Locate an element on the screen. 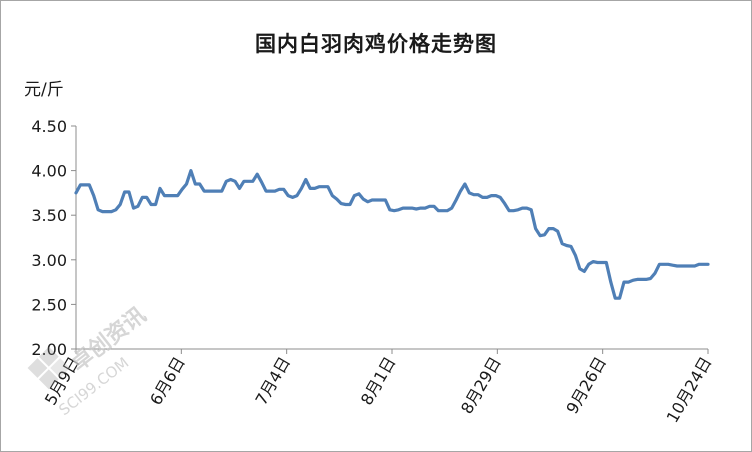  x-tick-label: 8月1日 is located at coordinates (378, 381).